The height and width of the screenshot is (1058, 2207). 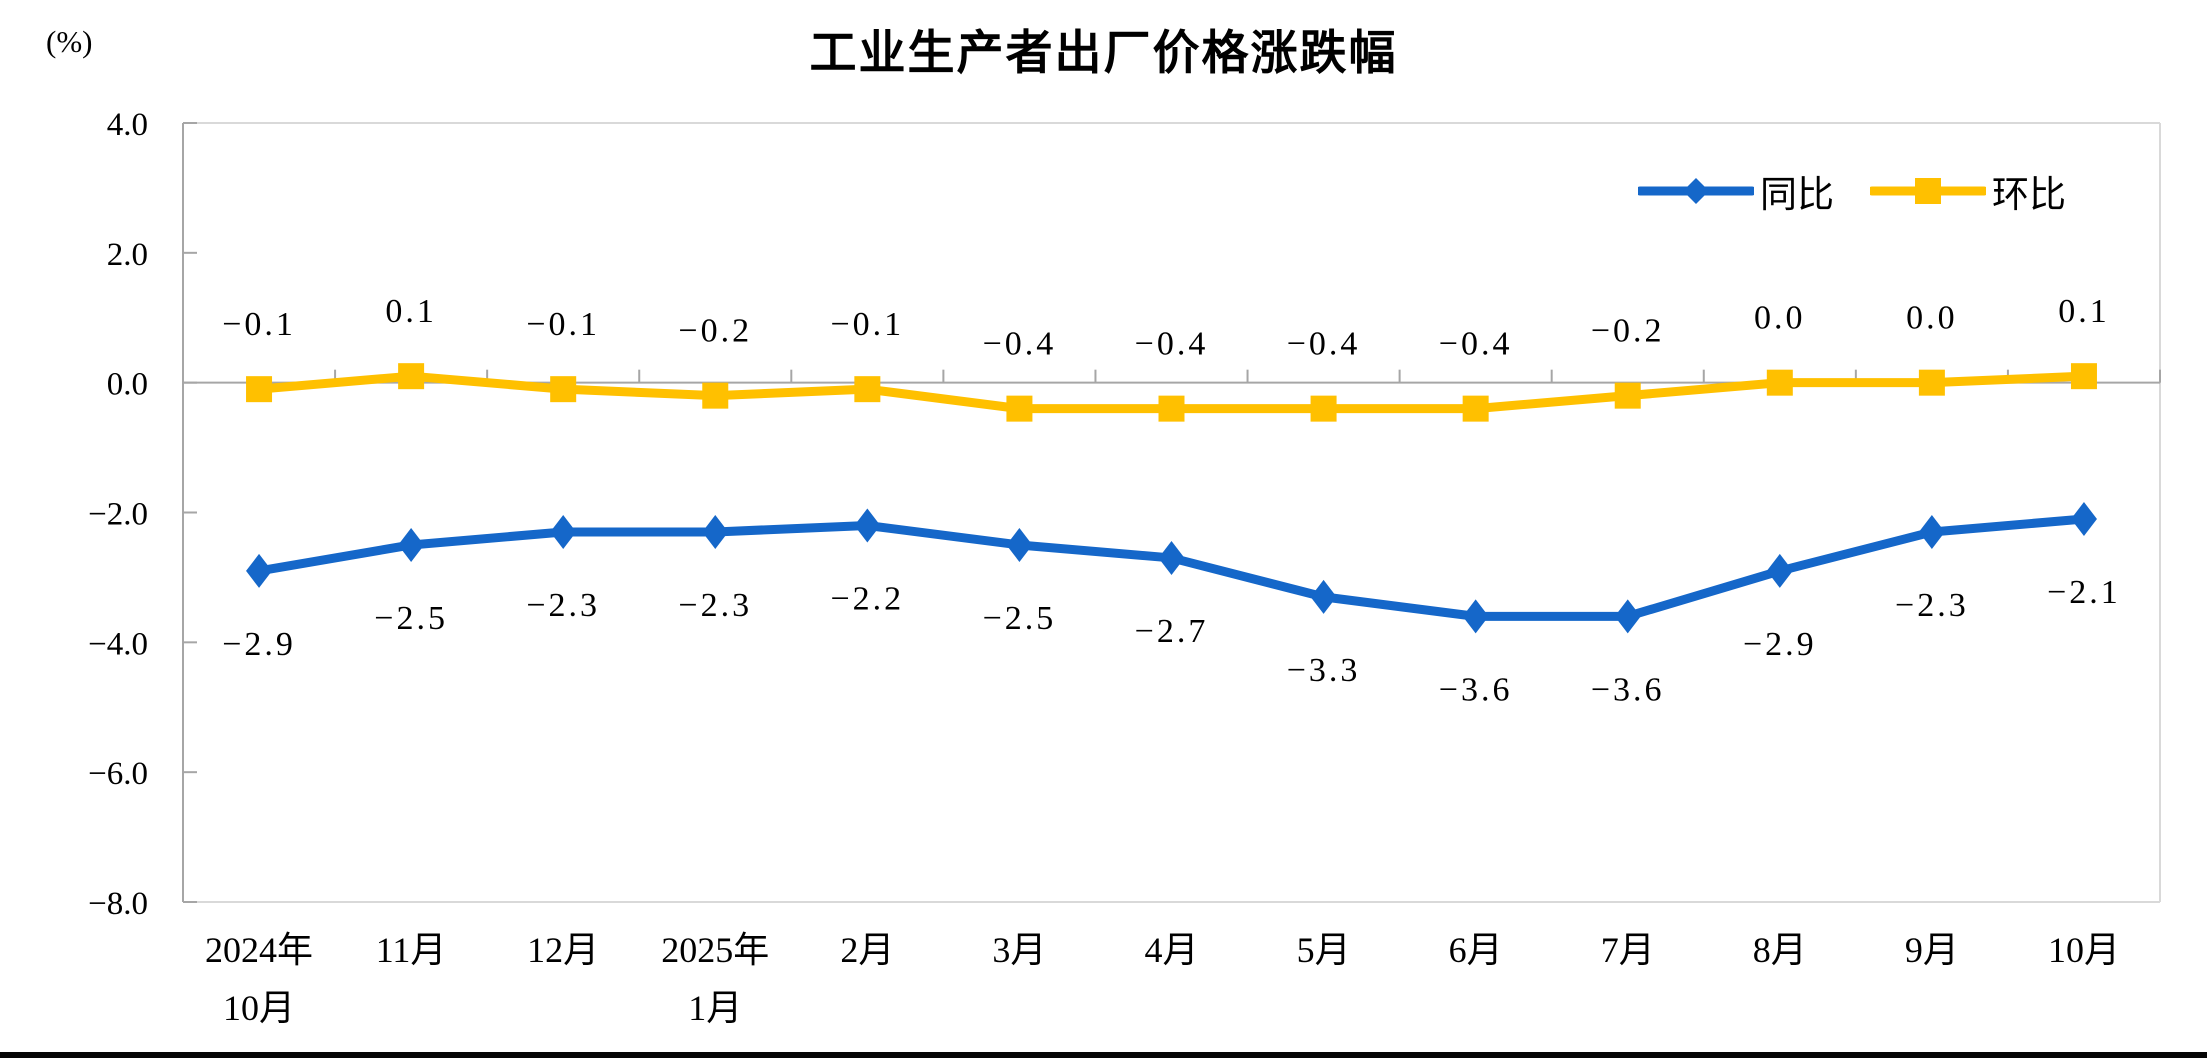 I want to click on chart-title: 工业生产者出厂价格涨跌幅, so click(x=1103, y=52).